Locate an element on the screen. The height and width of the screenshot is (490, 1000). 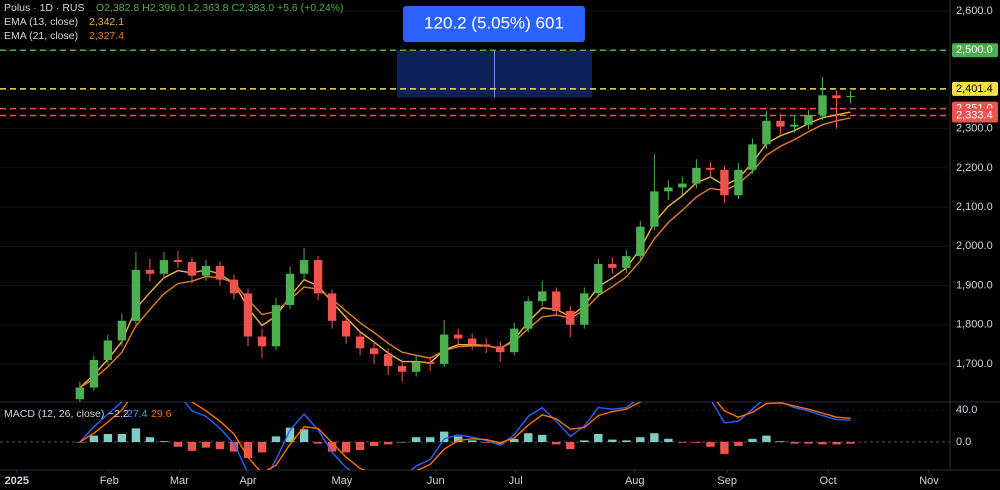
y-tick-label: 2,200.0 is located at coordinates (974, 168).